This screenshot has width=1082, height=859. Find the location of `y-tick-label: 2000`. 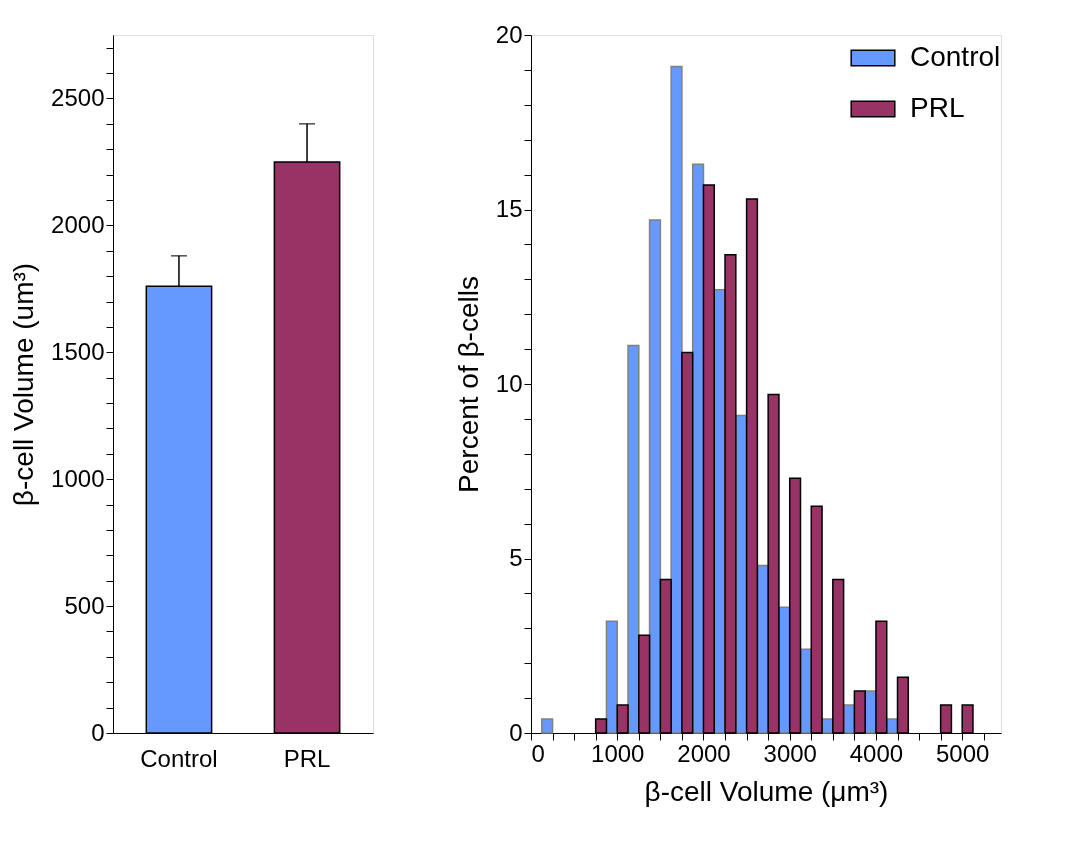

y-tick-label: 2000 is located at coordinates (78, 224).